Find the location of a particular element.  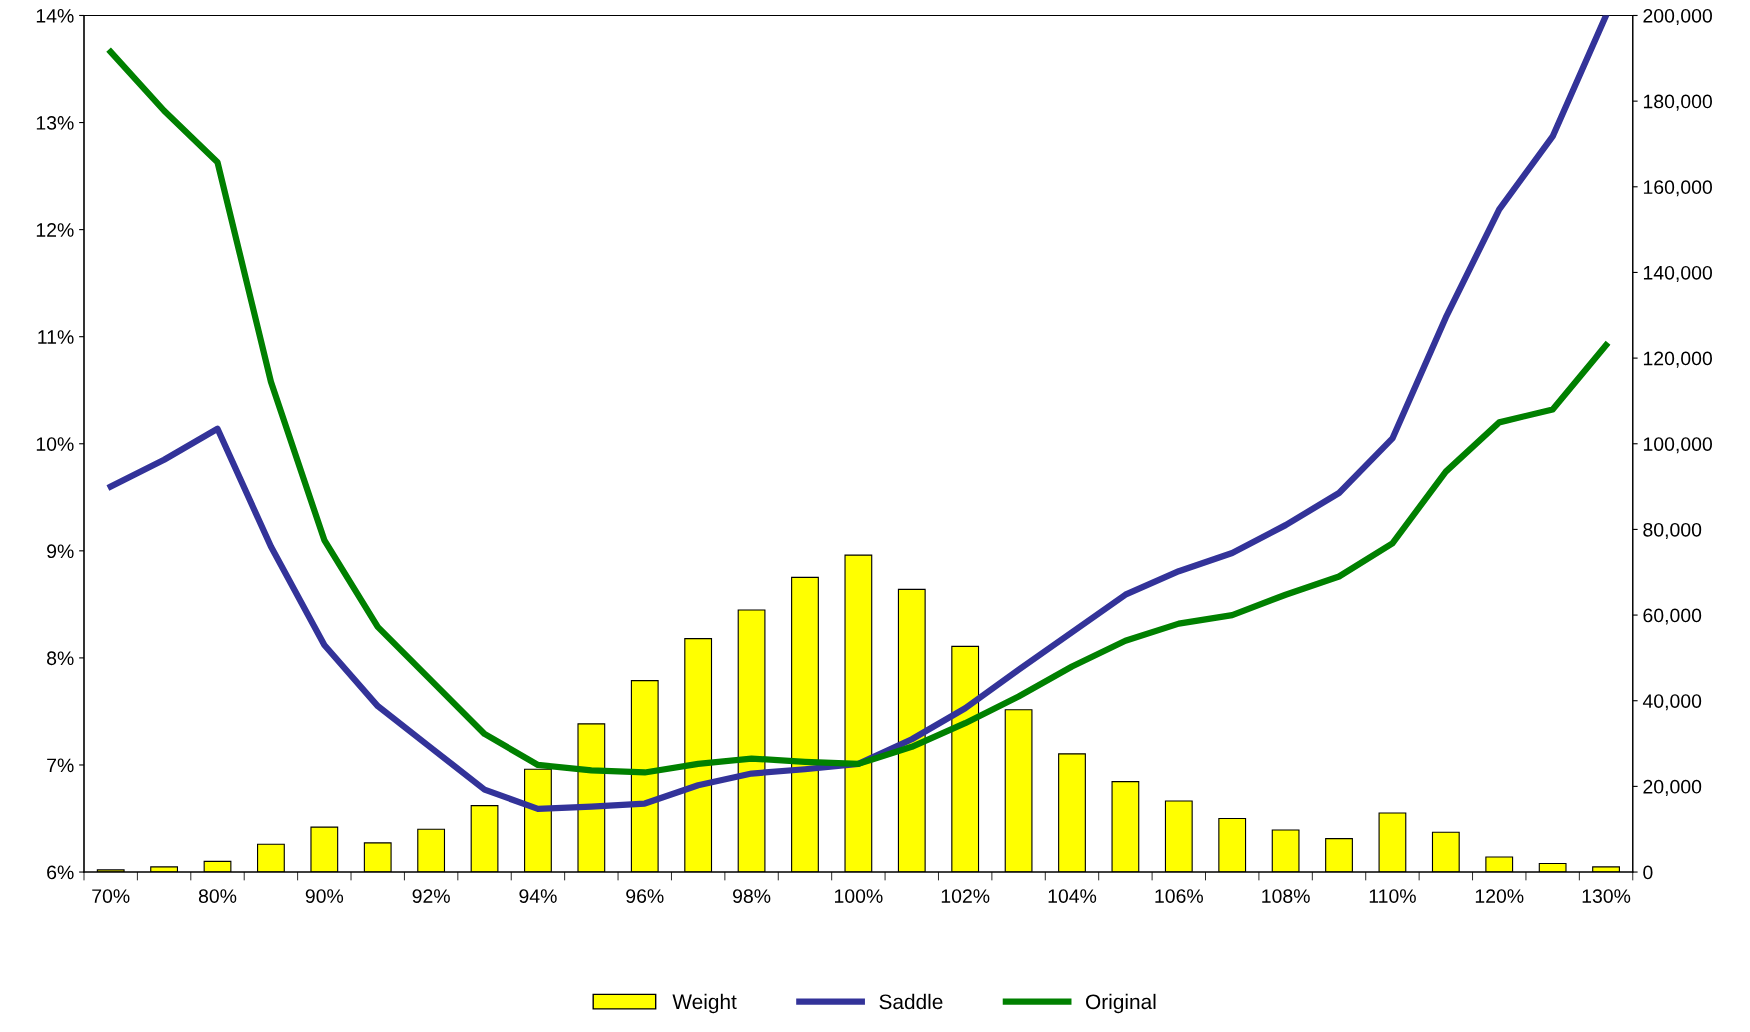

y2-tick-label: 100,000 is located at coordinates (1677, 445).